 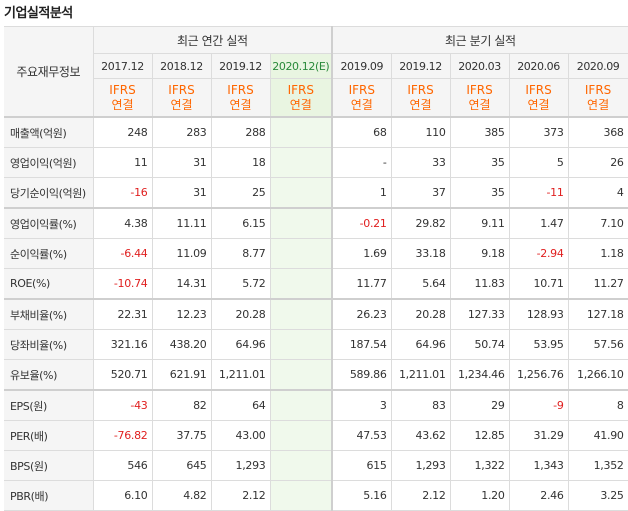 What do you see at coordinates (479, 405) in the screenshot?
I see `metric-value: 29` at bounding box center [479, 405].